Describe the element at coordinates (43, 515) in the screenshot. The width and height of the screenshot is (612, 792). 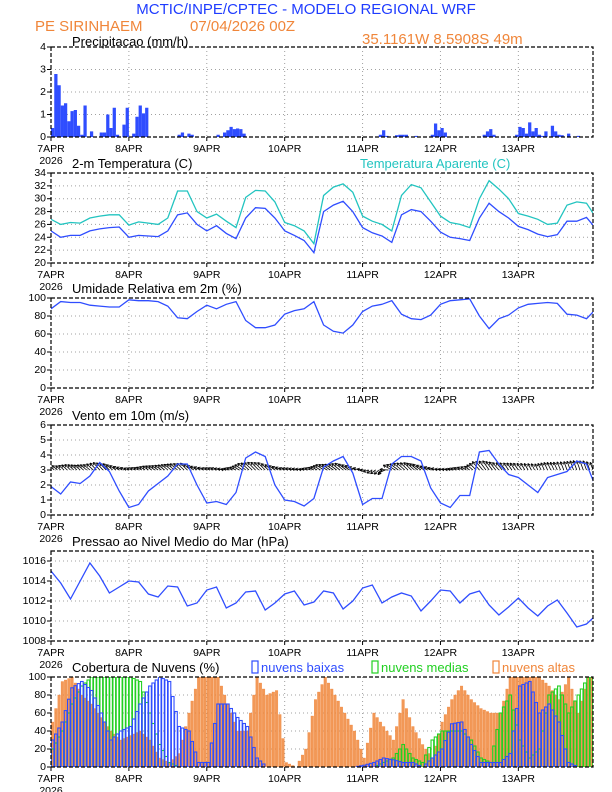
I see `y-tick-label: 0` at that location.